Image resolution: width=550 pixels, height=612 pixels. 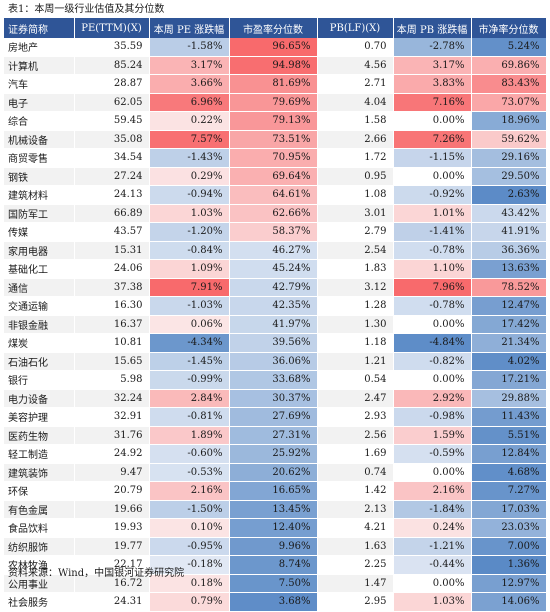 What do you see at coordinates (509, 527) in the screenshot?
I see `cell-pb-pct: 23.03%` at bounding box center [509, 527].